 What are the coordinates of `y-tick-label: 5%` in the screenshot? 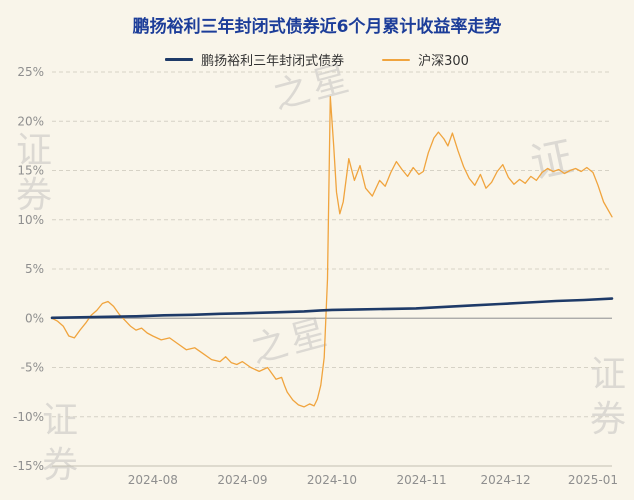 It's located at (34, 269).